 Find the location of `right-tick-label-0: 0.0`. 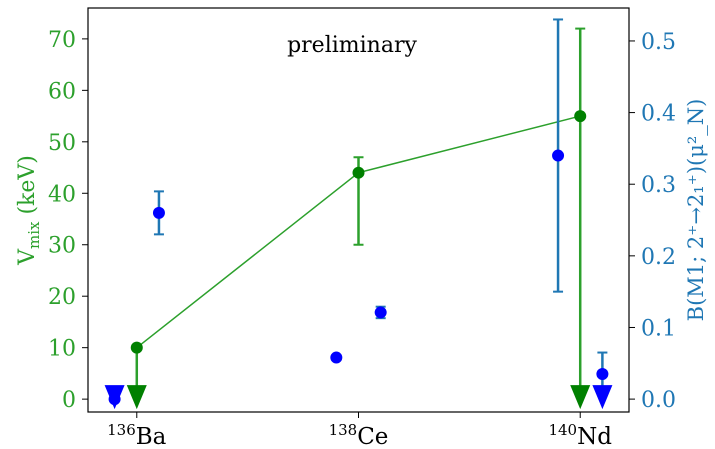

right-tick-label-0: 0.0 is located at coordinates (658, 400).